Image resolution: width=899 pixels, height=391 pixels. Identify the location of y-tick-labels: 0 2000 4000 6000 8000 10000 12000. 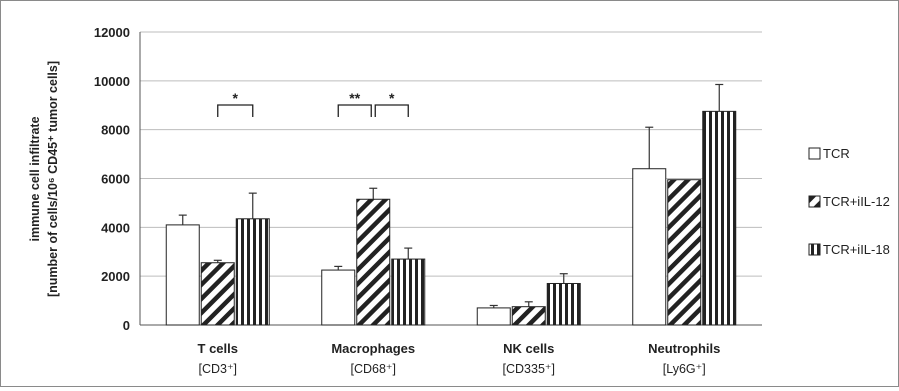
(112, 179).